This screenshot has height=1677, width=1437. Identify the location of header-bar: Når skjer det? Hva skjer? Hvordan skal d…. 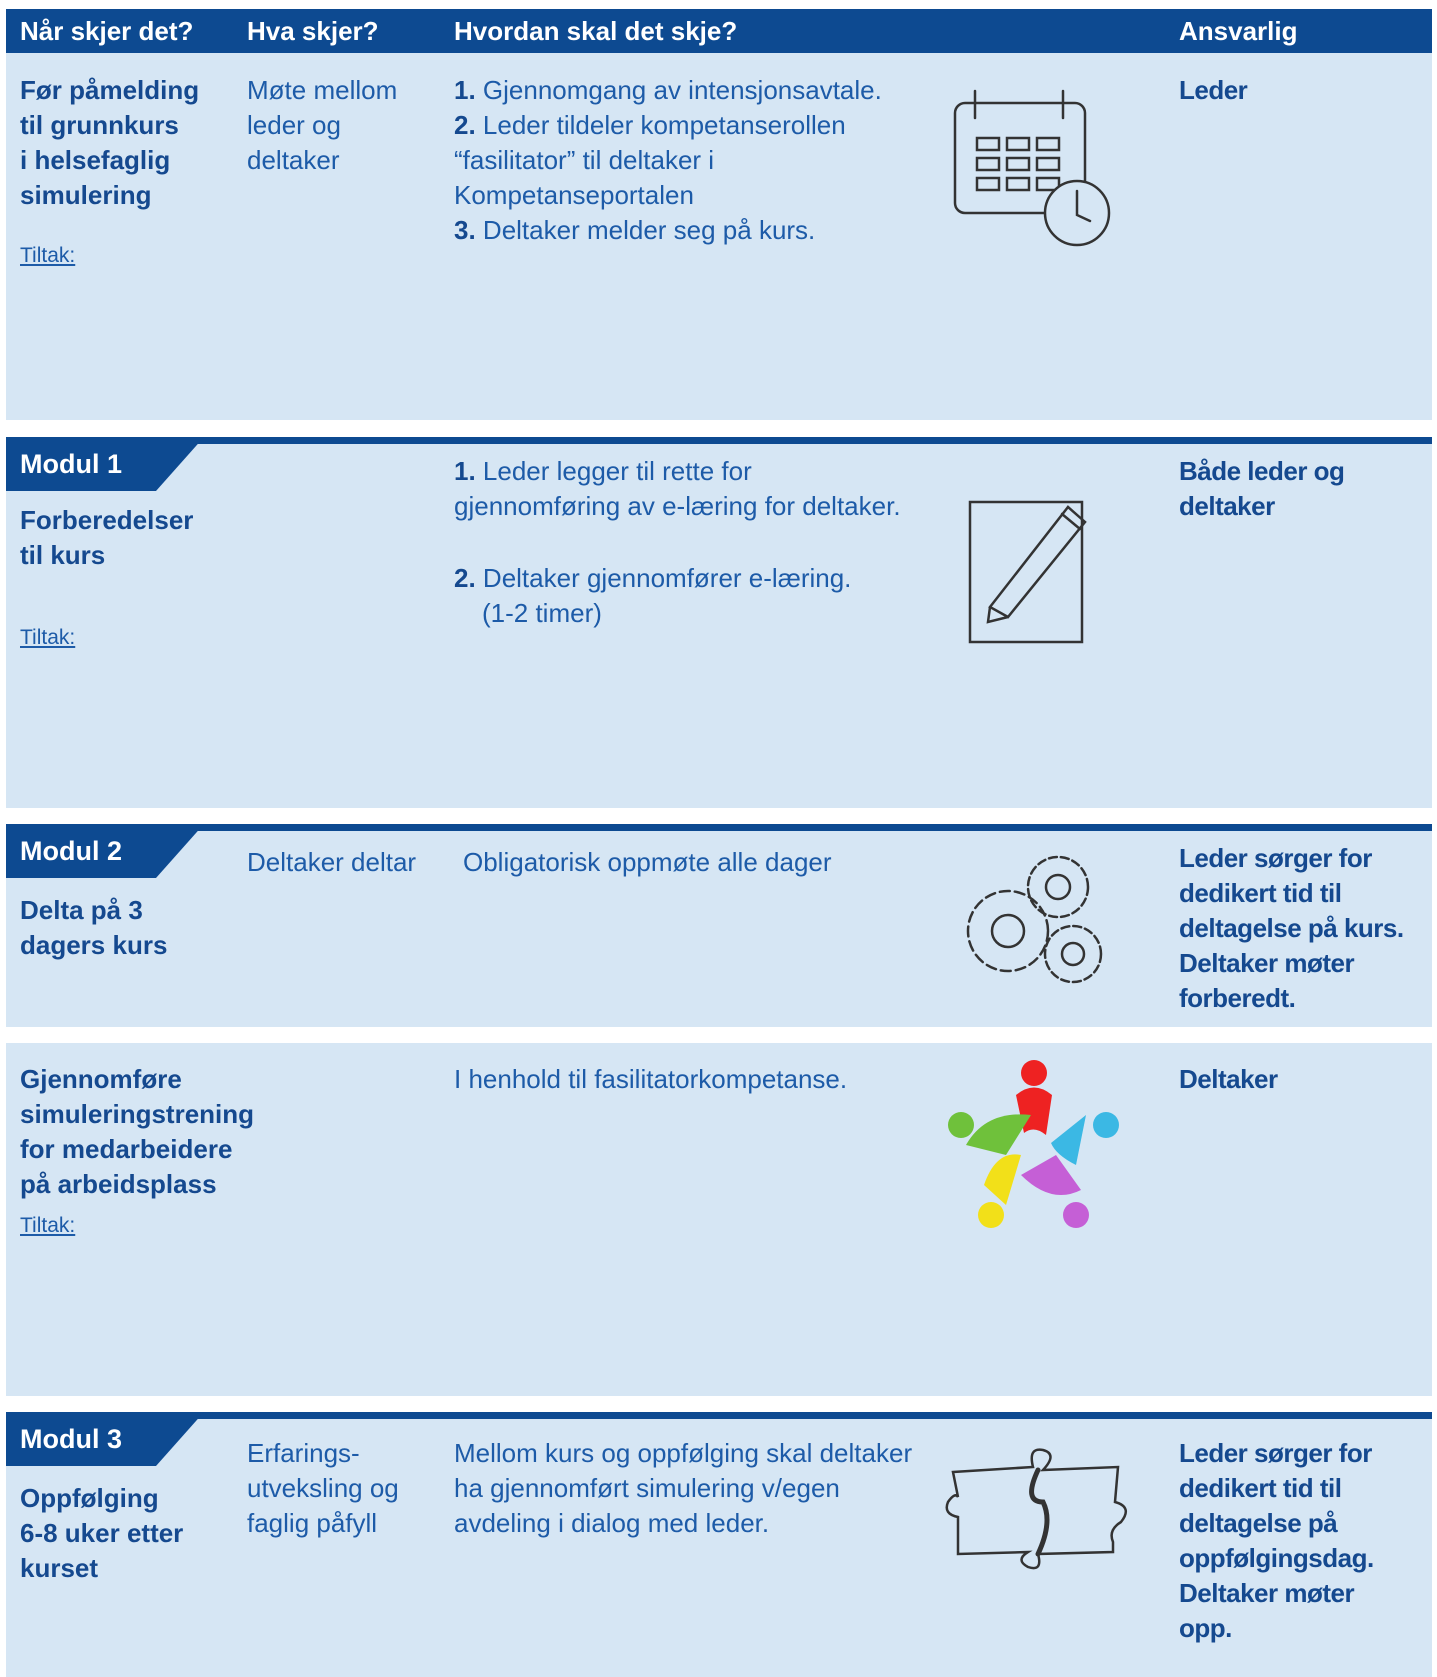
(719, 31).